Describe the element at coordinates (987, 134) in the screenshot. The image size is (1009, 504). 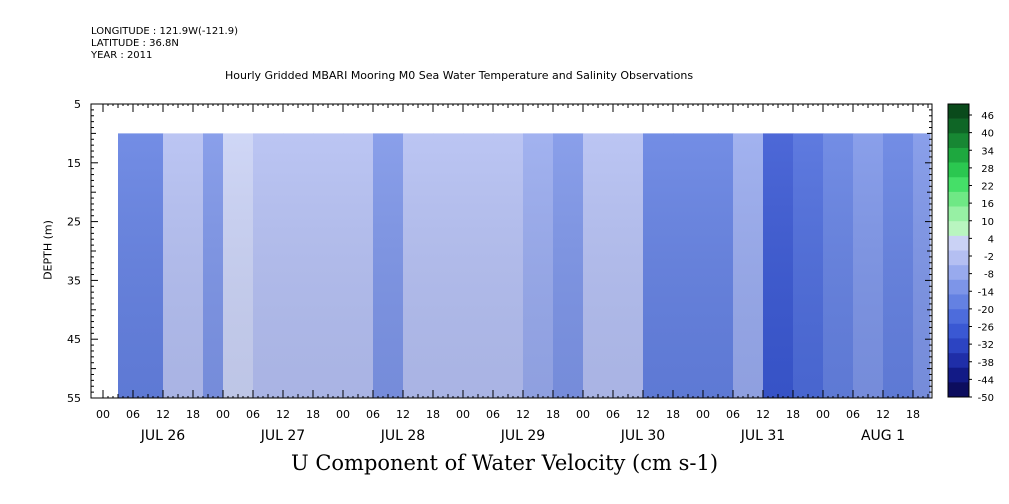
I see `colorbar-label: 40` at that location.